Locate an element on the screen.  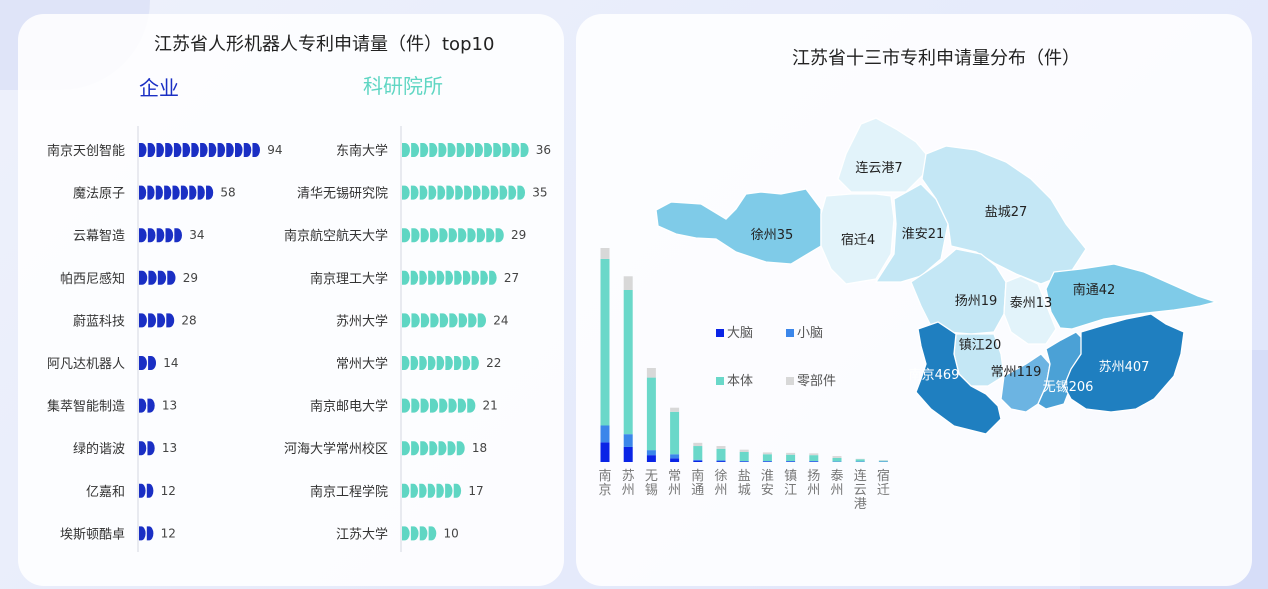
map-region-label: 连云港7 is located at coordinates (878, 168).